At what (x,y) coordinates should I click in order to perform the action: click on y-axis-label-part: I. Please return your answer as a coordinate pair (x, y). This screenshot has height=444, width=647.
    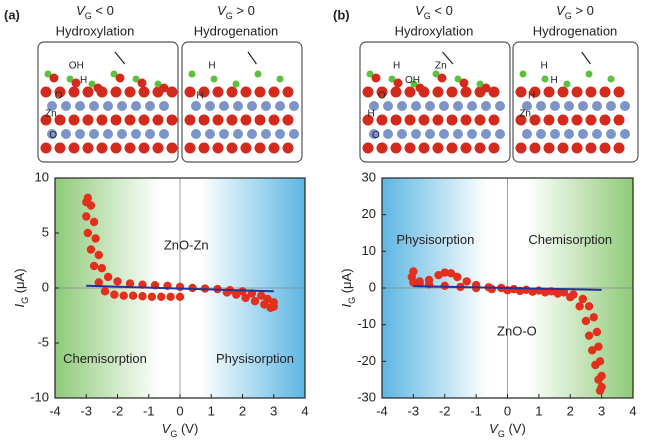
    Looking at the image, I should click on (346, 306).